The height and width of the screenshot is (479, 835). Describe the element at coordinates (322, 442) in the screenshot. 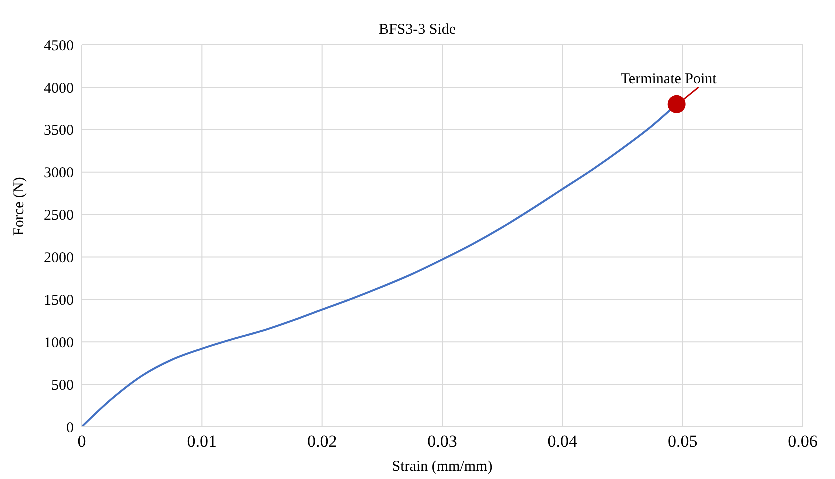

I see `x-tick-label: 0.02` at that location.